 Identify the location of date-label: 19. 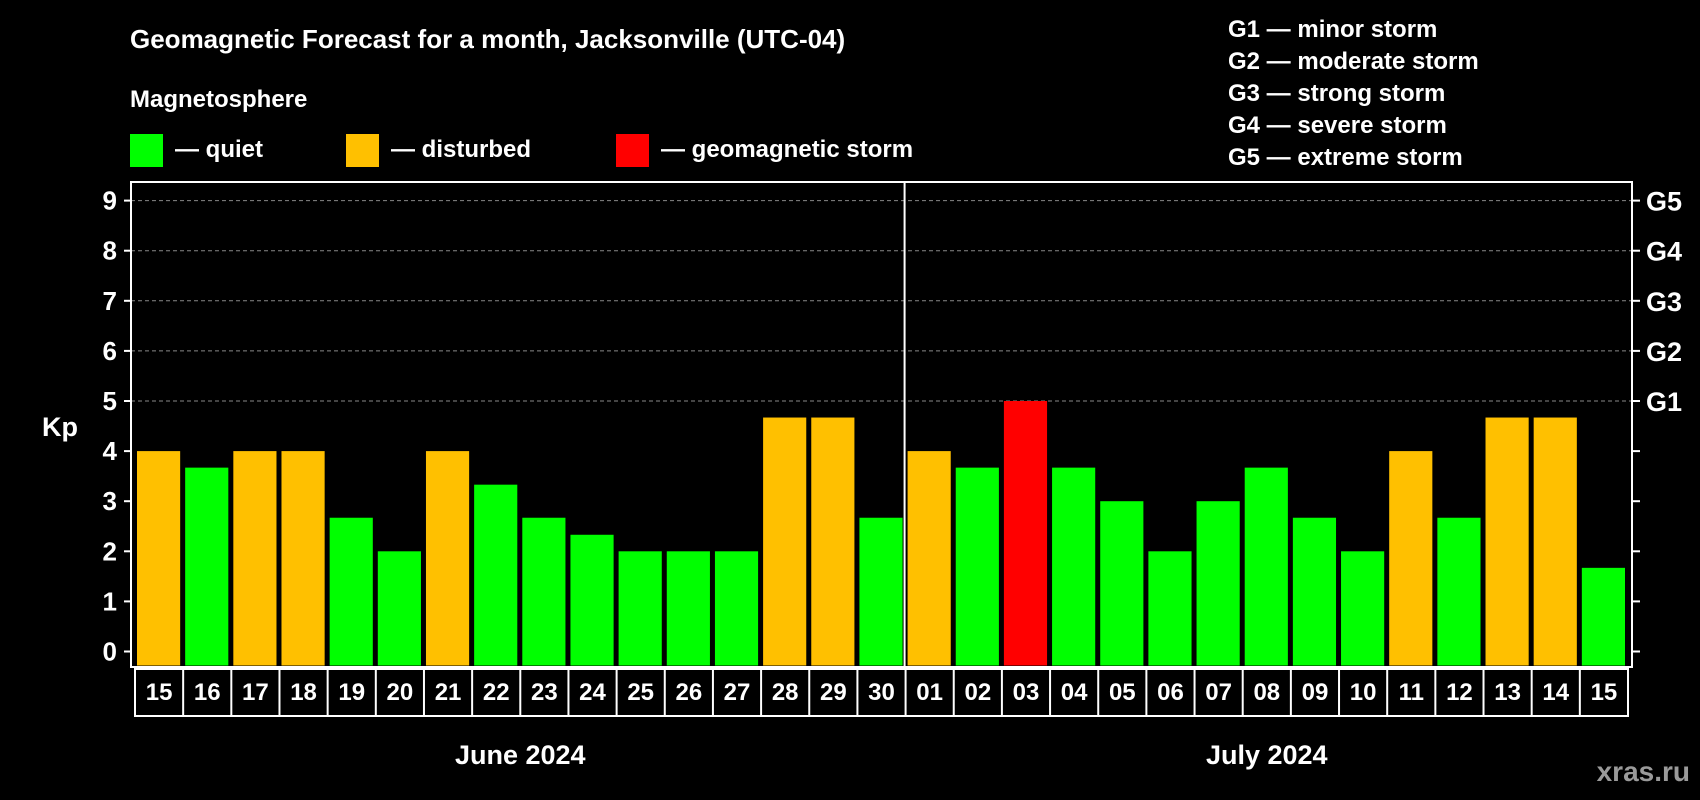
(351, 692).